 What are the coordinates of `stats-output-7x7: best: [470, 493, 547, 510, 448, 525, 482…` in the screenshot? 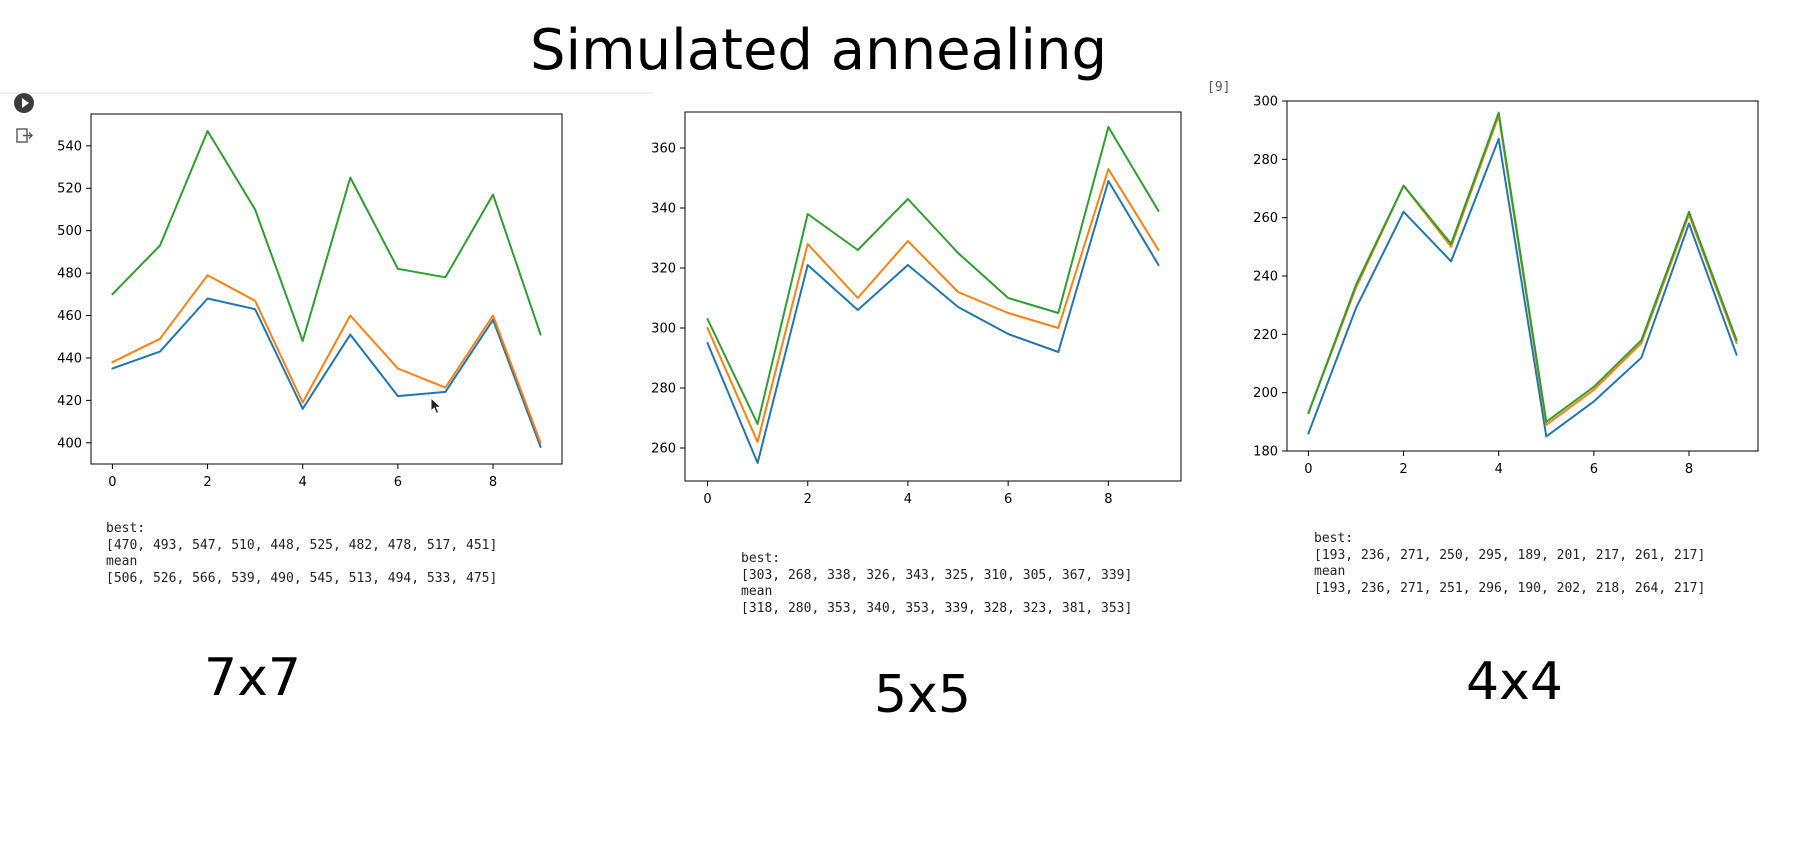 It's located at (301, 554).